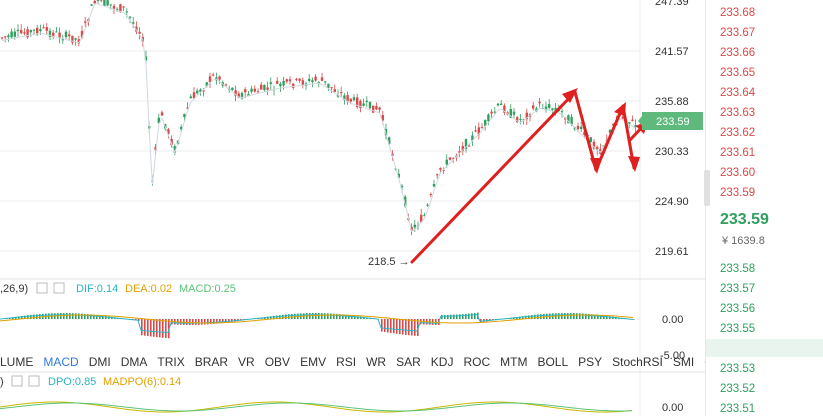 The image size is (823, 416). I want to click on tab-boll: BOLL, so click(553, 362).